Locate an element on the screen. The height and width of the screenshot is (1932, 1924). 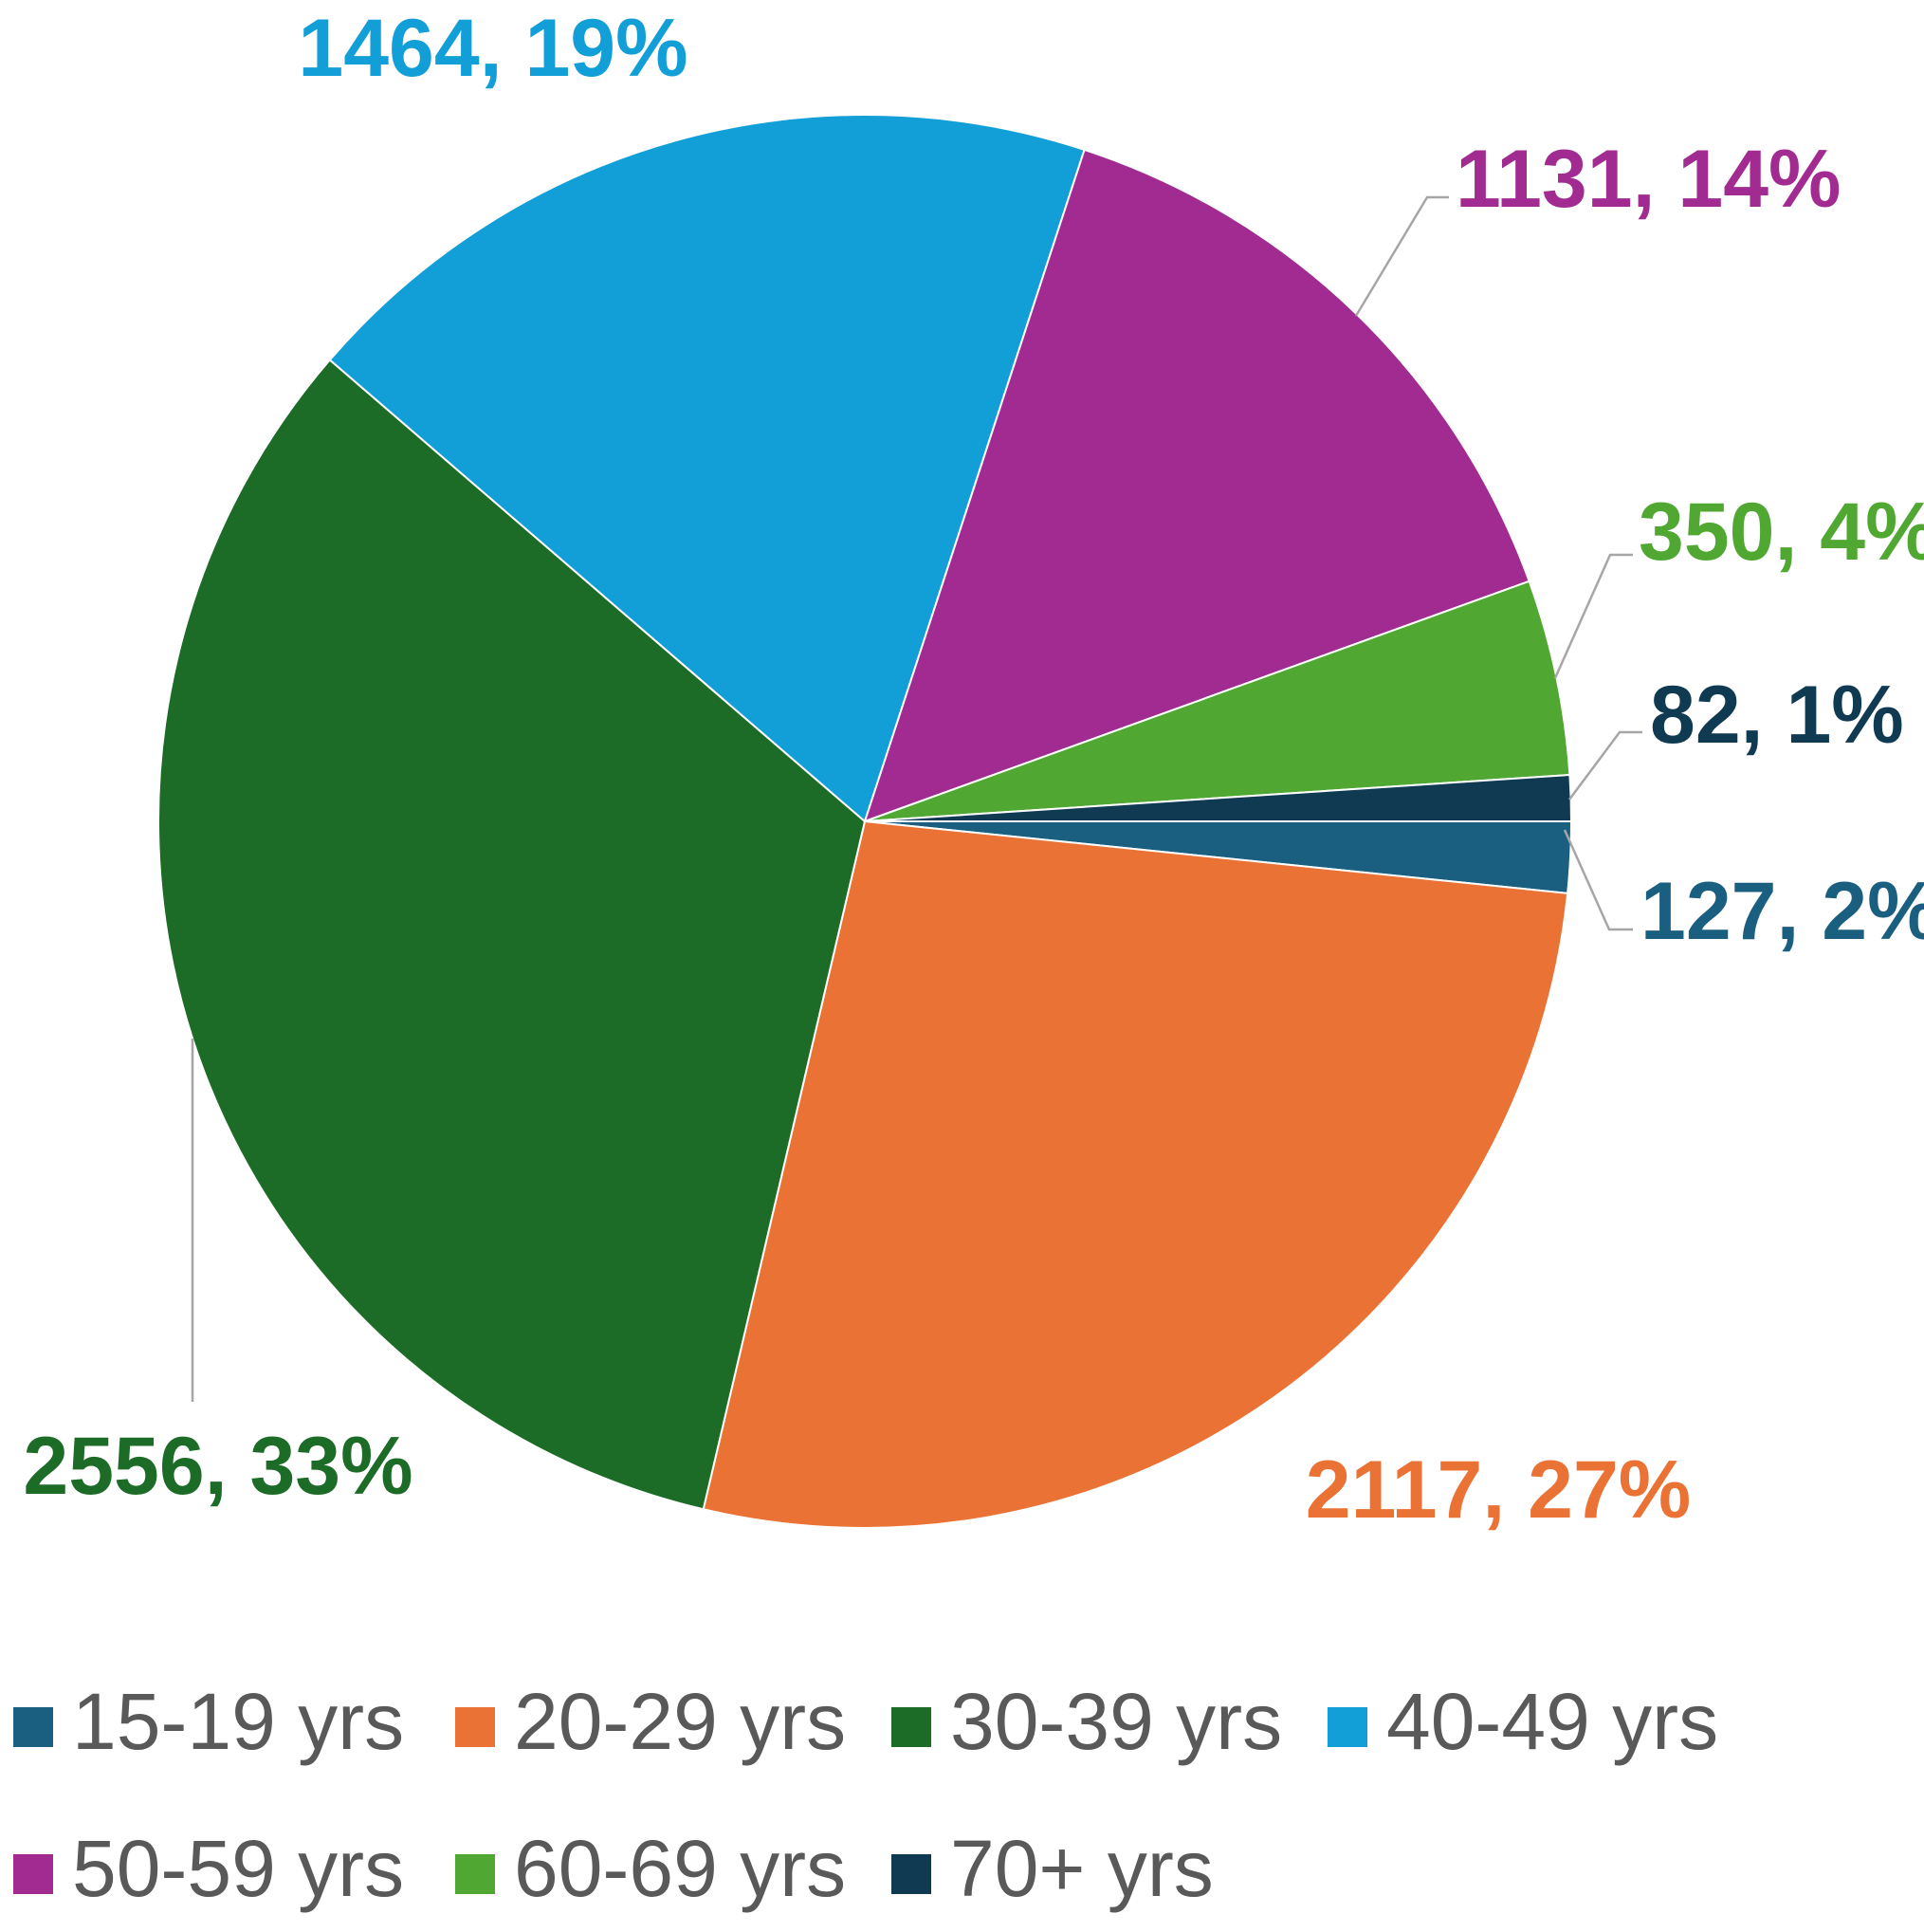
legend-swatch-70plus-yrs is located at coordinates (911, 1874).